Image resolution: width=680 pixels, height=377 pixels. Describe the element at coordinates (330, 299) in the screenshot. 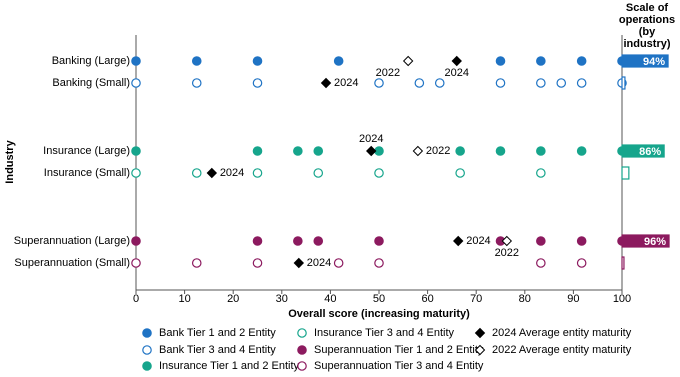

I see `x-tick-label: 40` at that location.